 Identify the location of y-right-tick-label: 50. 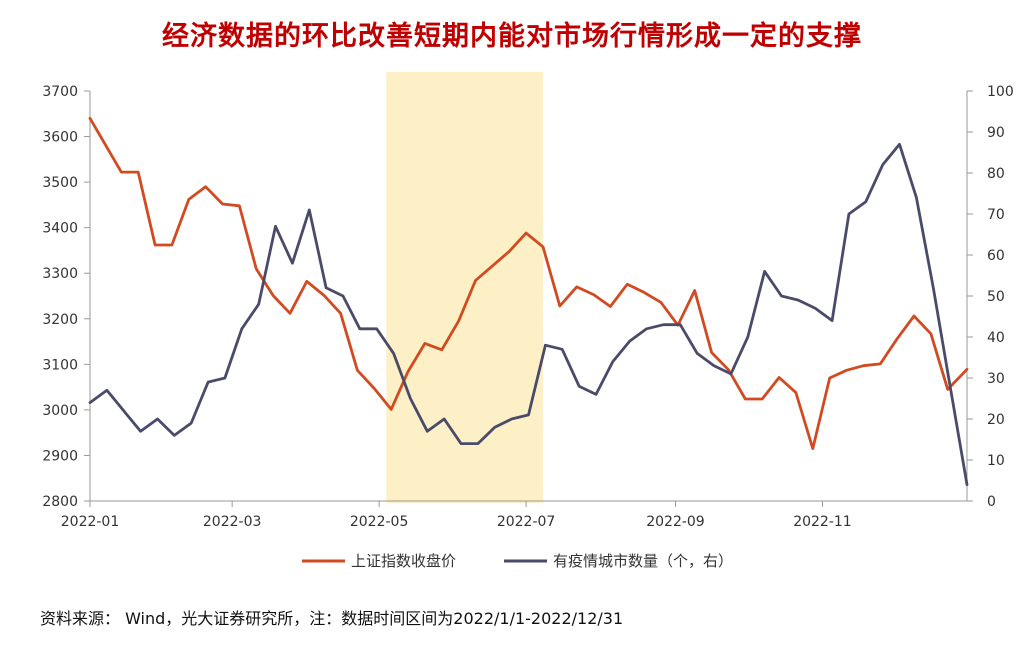
(996, 297).